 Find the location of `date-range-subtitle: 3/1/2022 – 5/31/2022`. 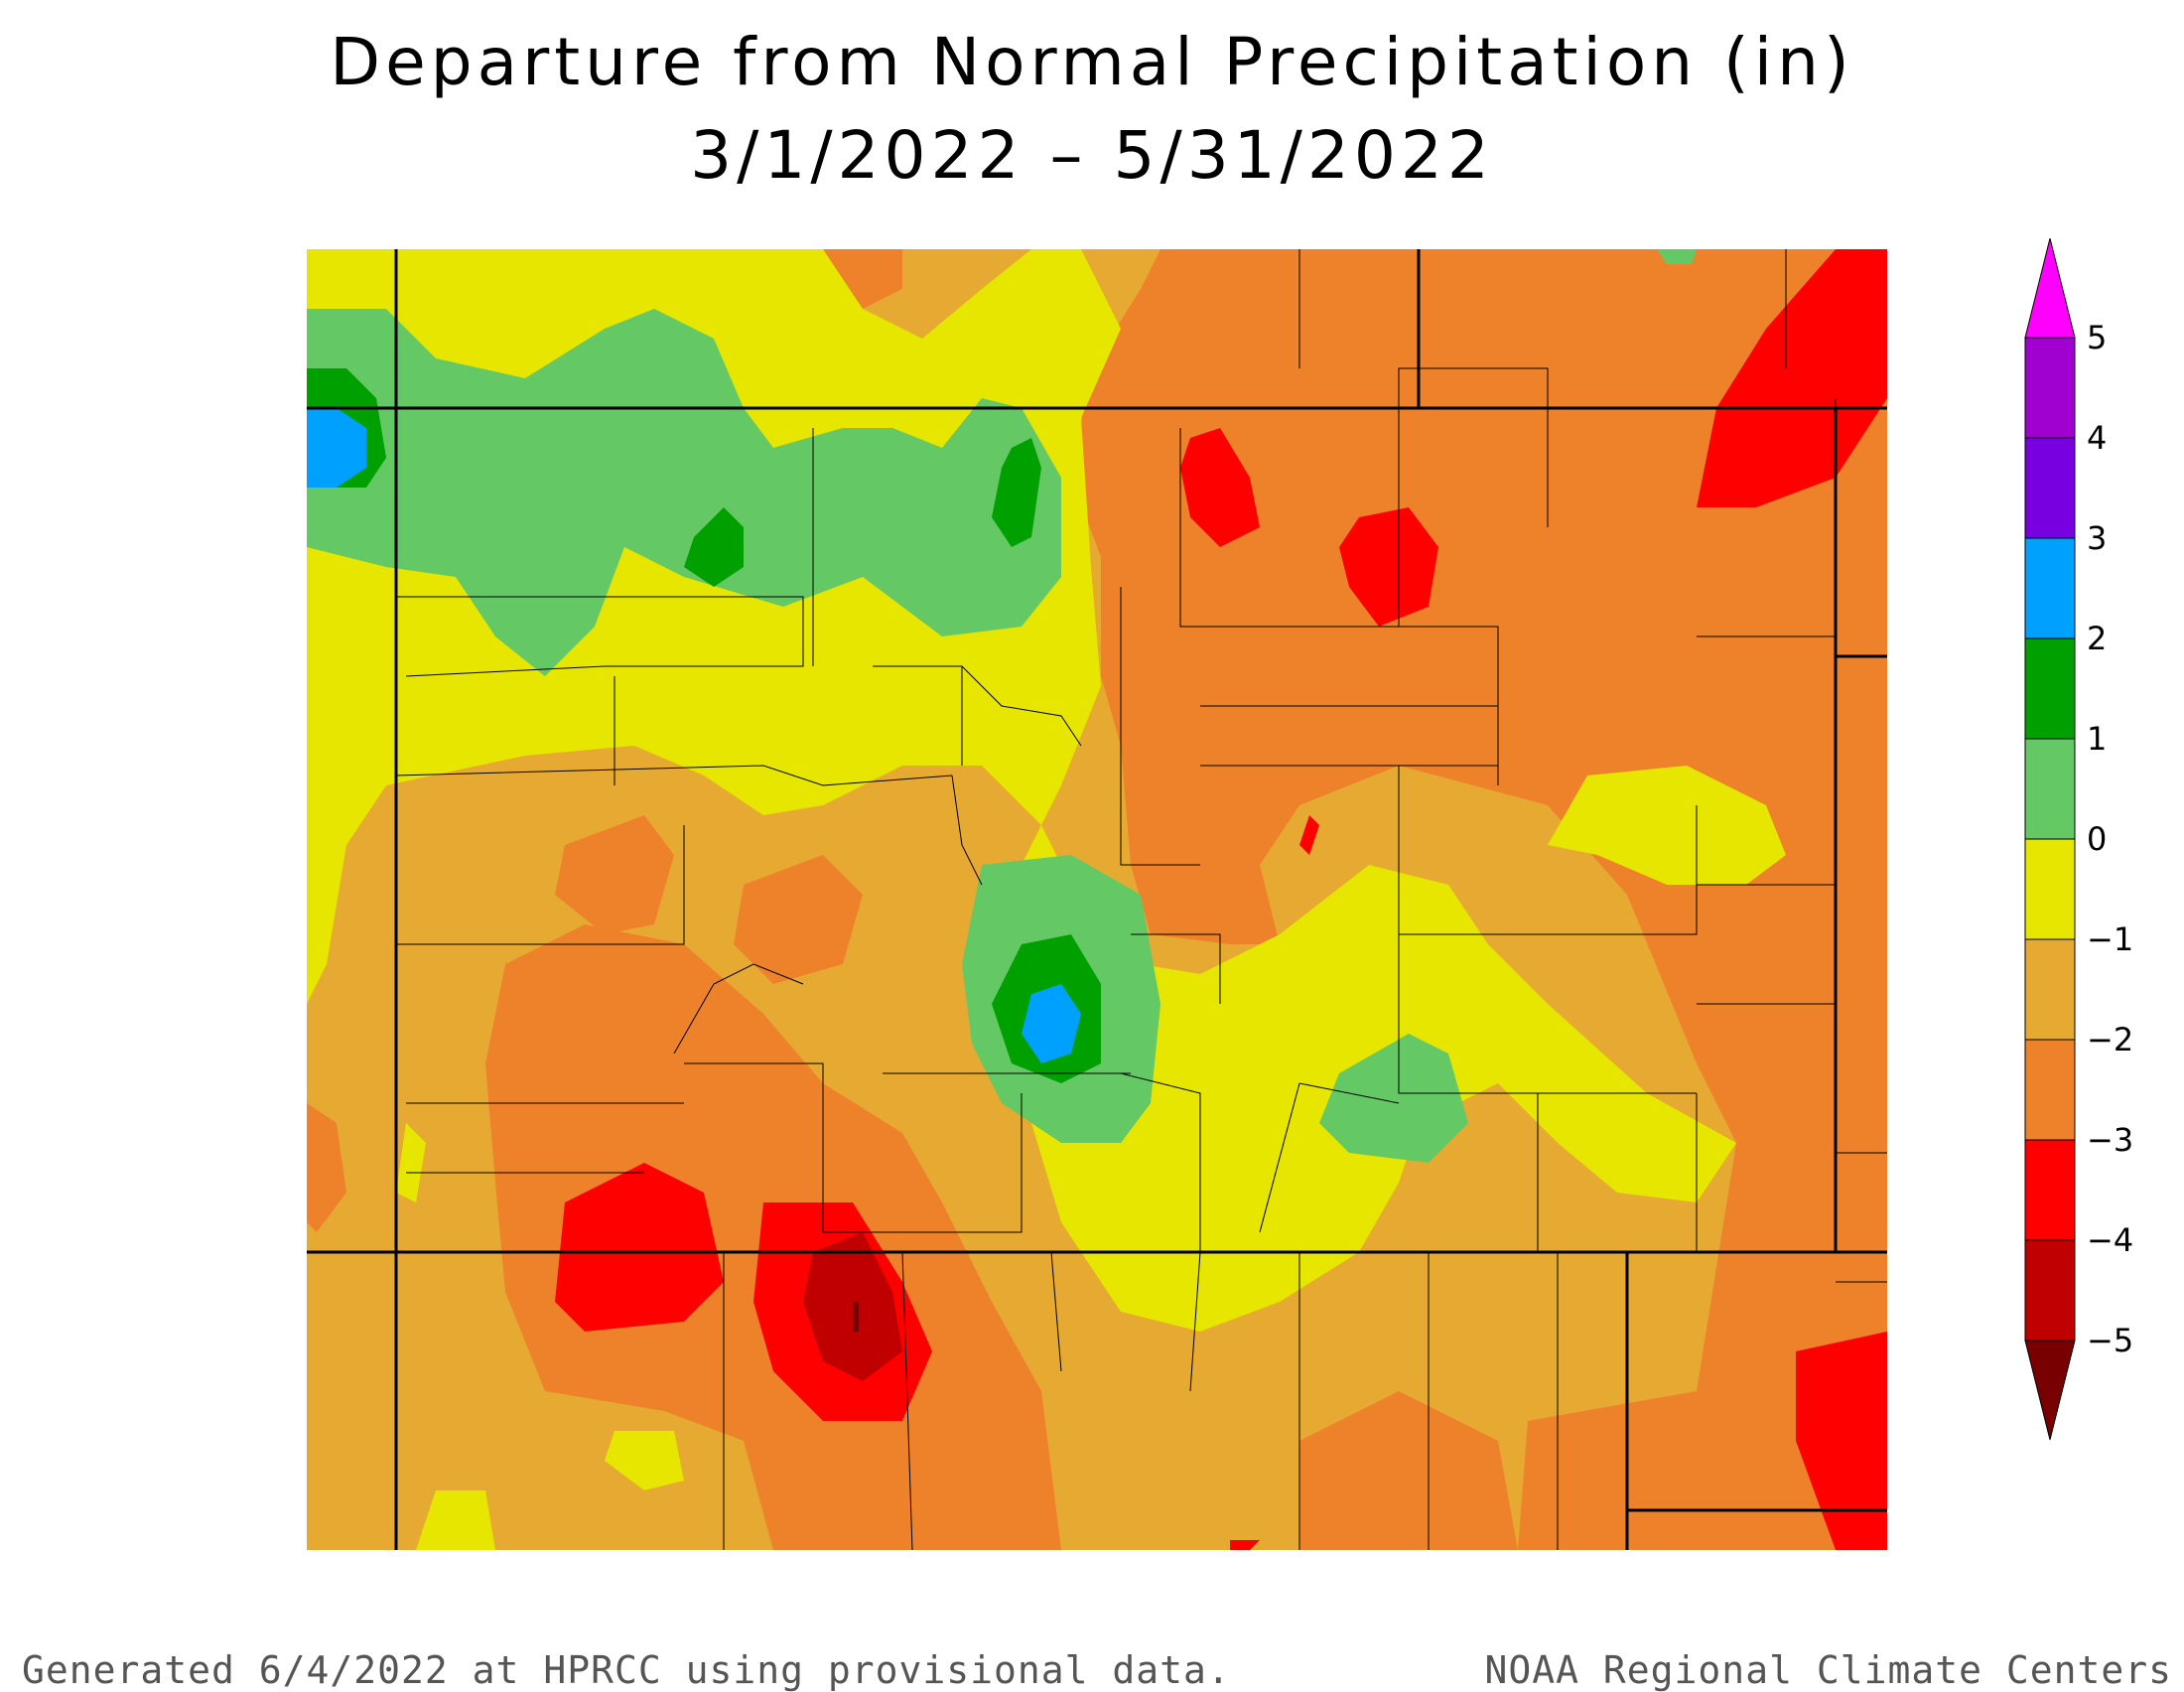

date-range-subtitle: 3/1/2022 – 5/31/2022 is located at coordinates (1092, 155).